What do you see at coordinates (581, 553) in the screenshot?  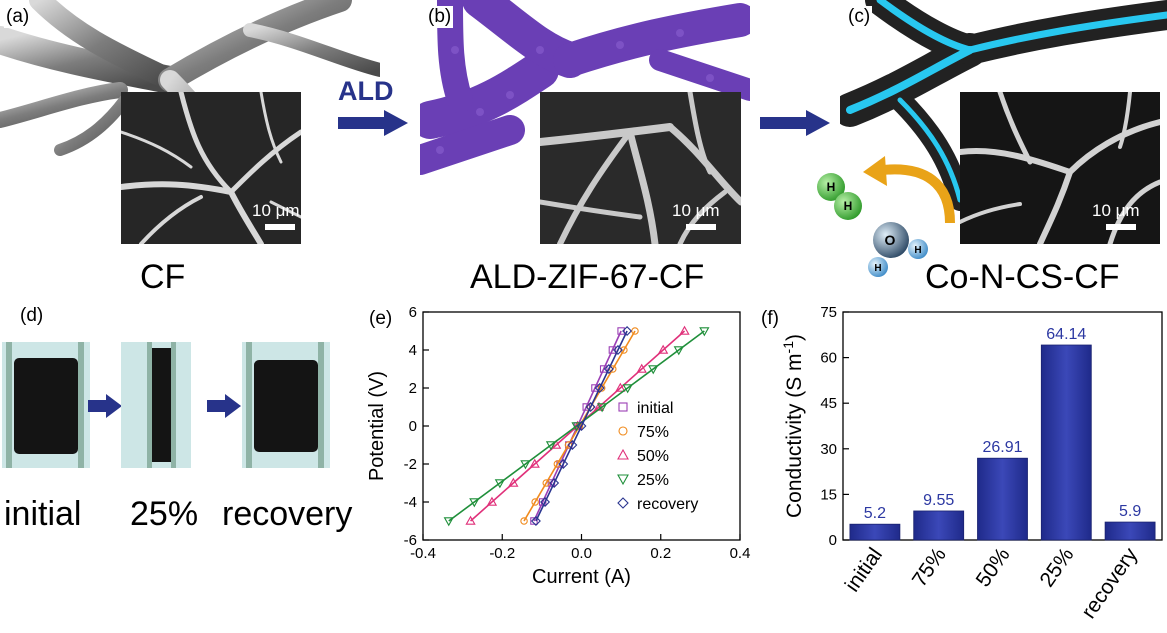 I see `x-tick-label: 0.0` at bounding box center [581, 553].